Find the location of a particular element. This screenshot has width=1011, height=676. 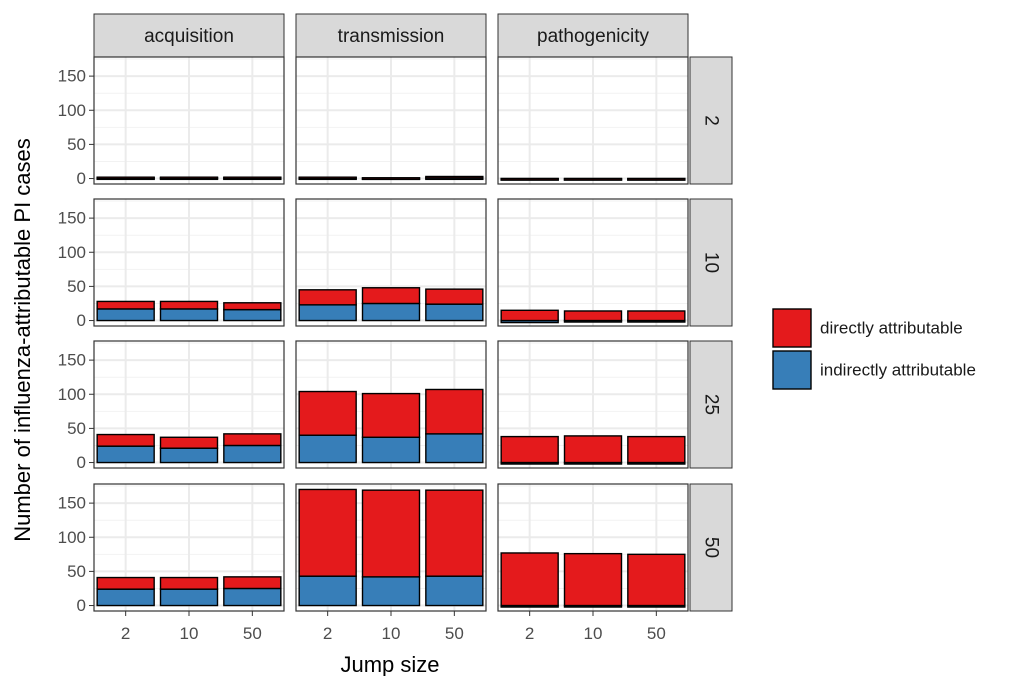

legend-swatch-direct is located at coordinates (792, 328).